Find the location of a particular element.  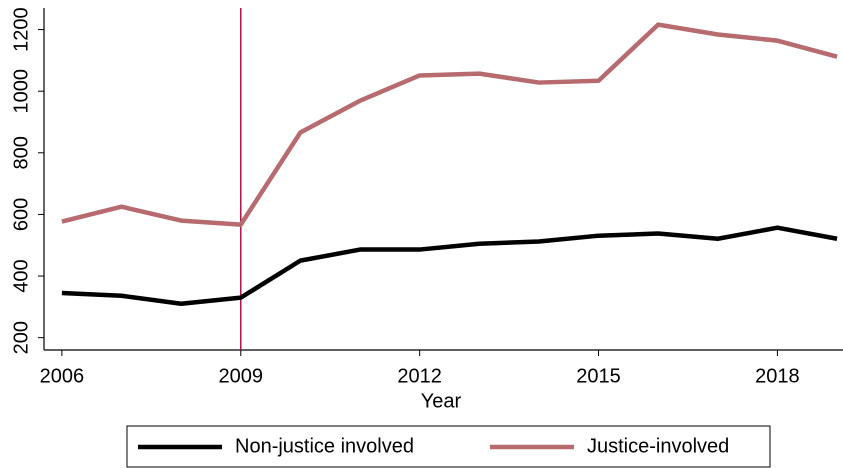

x-axis-label: Year is located at coordinates (441, 401).